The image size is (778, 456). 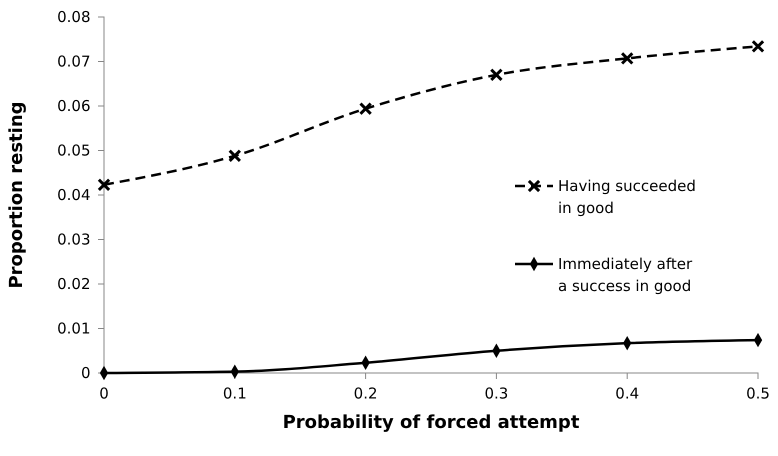 What do you see at coordinates (73, 283) in the screenshot?
I see `y-tick-label: 0.02` at bounding box center [73, 283].